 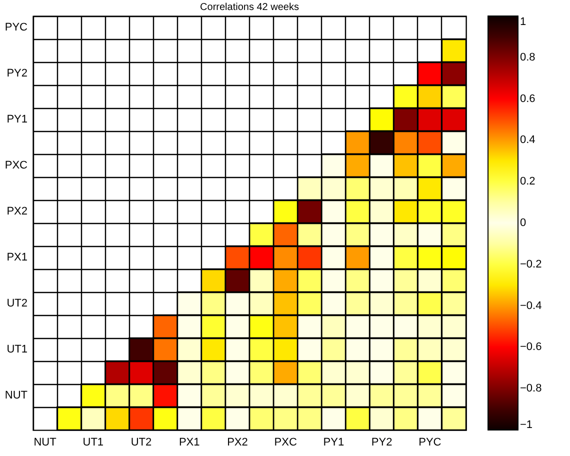 I want to click on color-bar-label: −0.8, so click(x=531, y=388).